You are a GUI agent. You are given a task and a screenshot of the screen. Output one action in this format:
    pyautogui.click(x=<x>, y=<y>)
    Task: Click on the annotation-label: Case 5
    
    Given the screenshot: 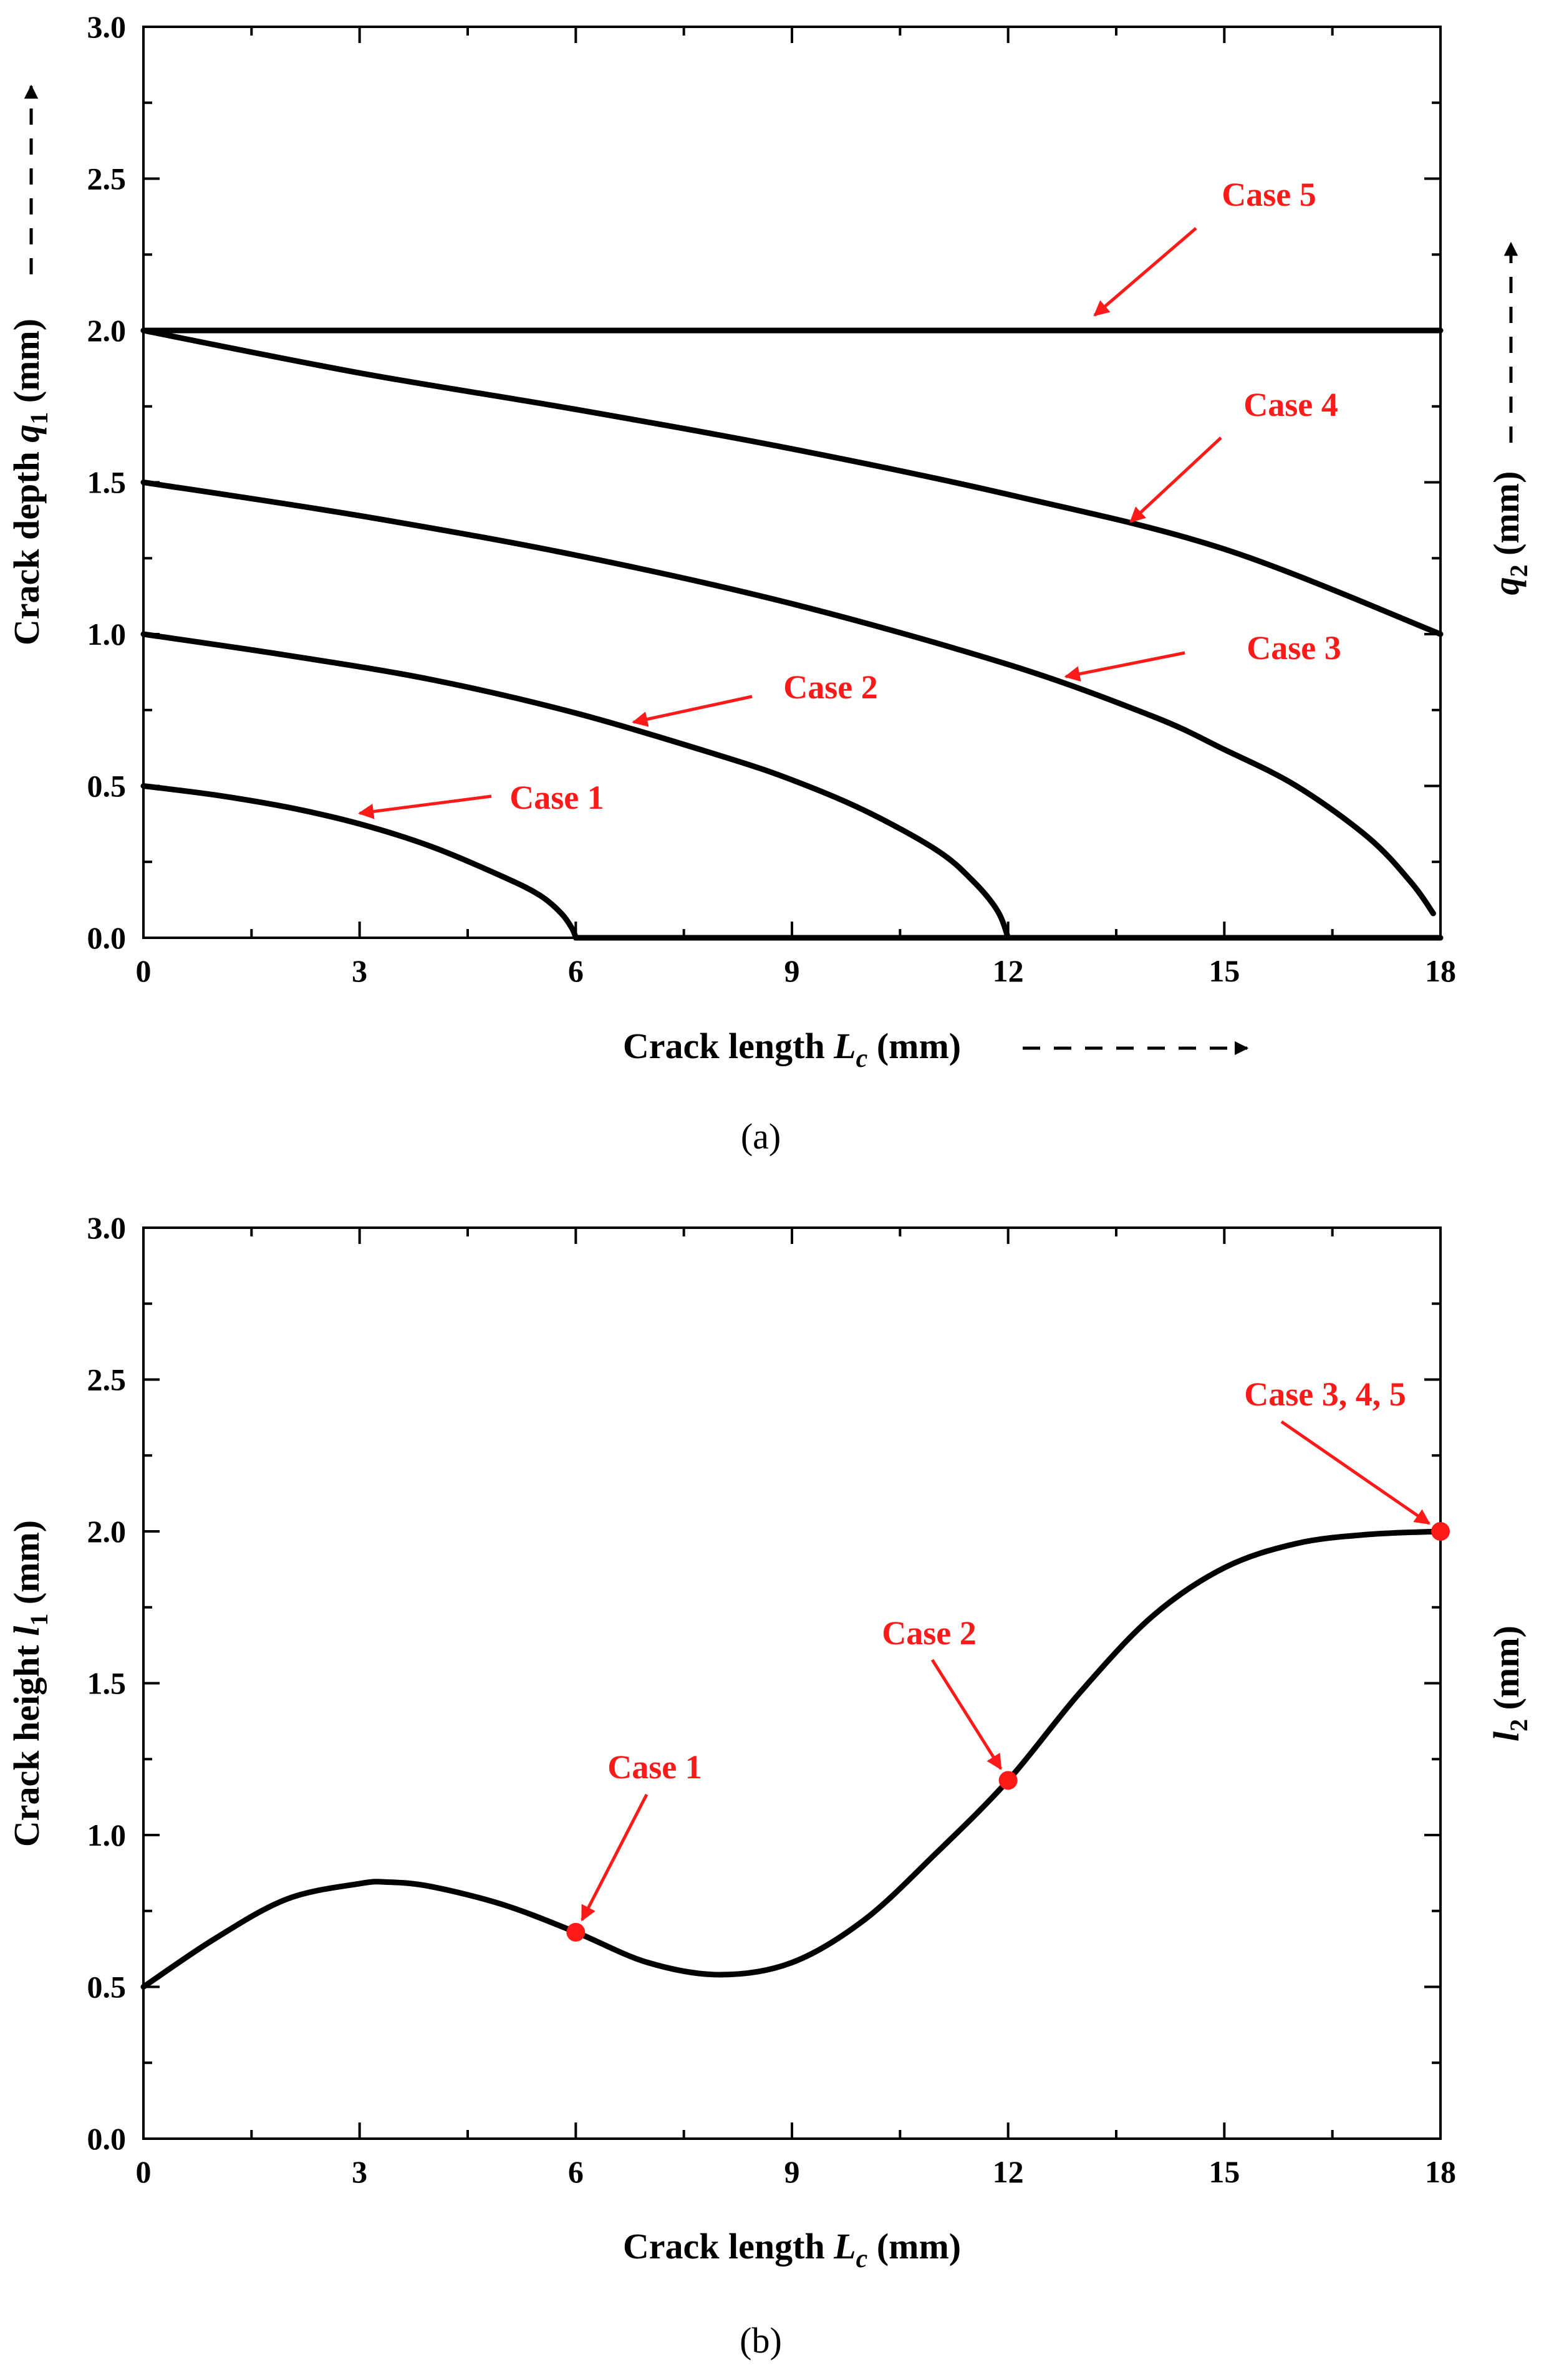 What is the action you would take?
    pyautogui.click(x=1269, y=195)
    